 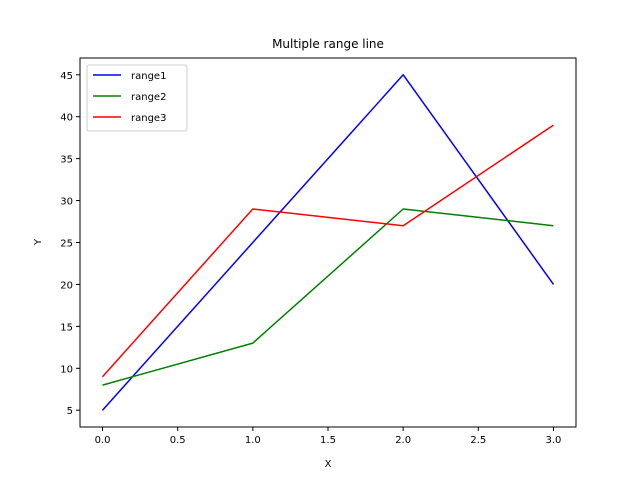 What do you see at coordinates (253, 440) in the screenshot?
I see `x-tick-label: 1.0` at bounding box center [253, 440].